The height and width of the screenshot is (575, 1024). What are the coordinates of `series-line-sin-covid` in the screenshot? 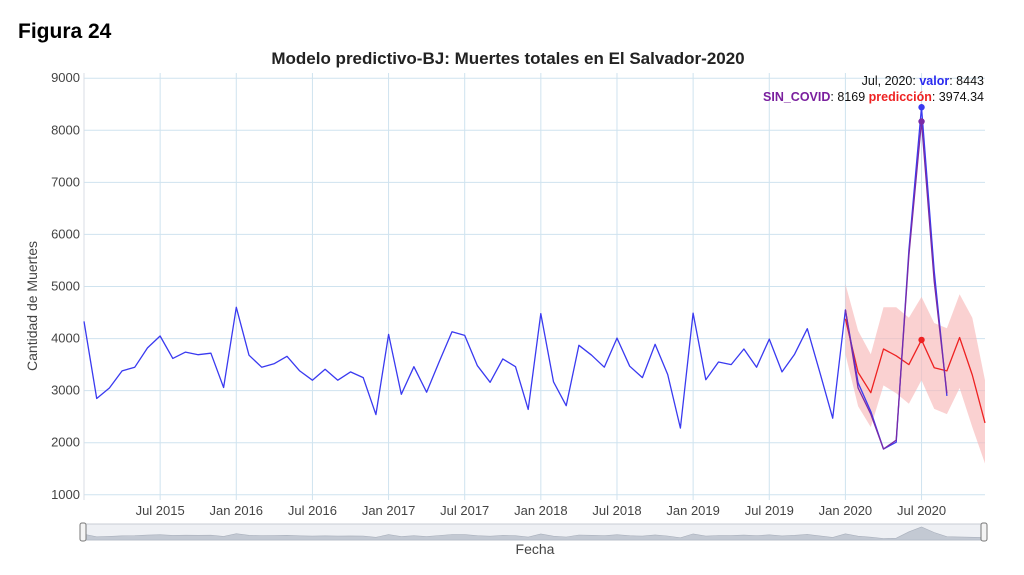 It's located at (896, 285).